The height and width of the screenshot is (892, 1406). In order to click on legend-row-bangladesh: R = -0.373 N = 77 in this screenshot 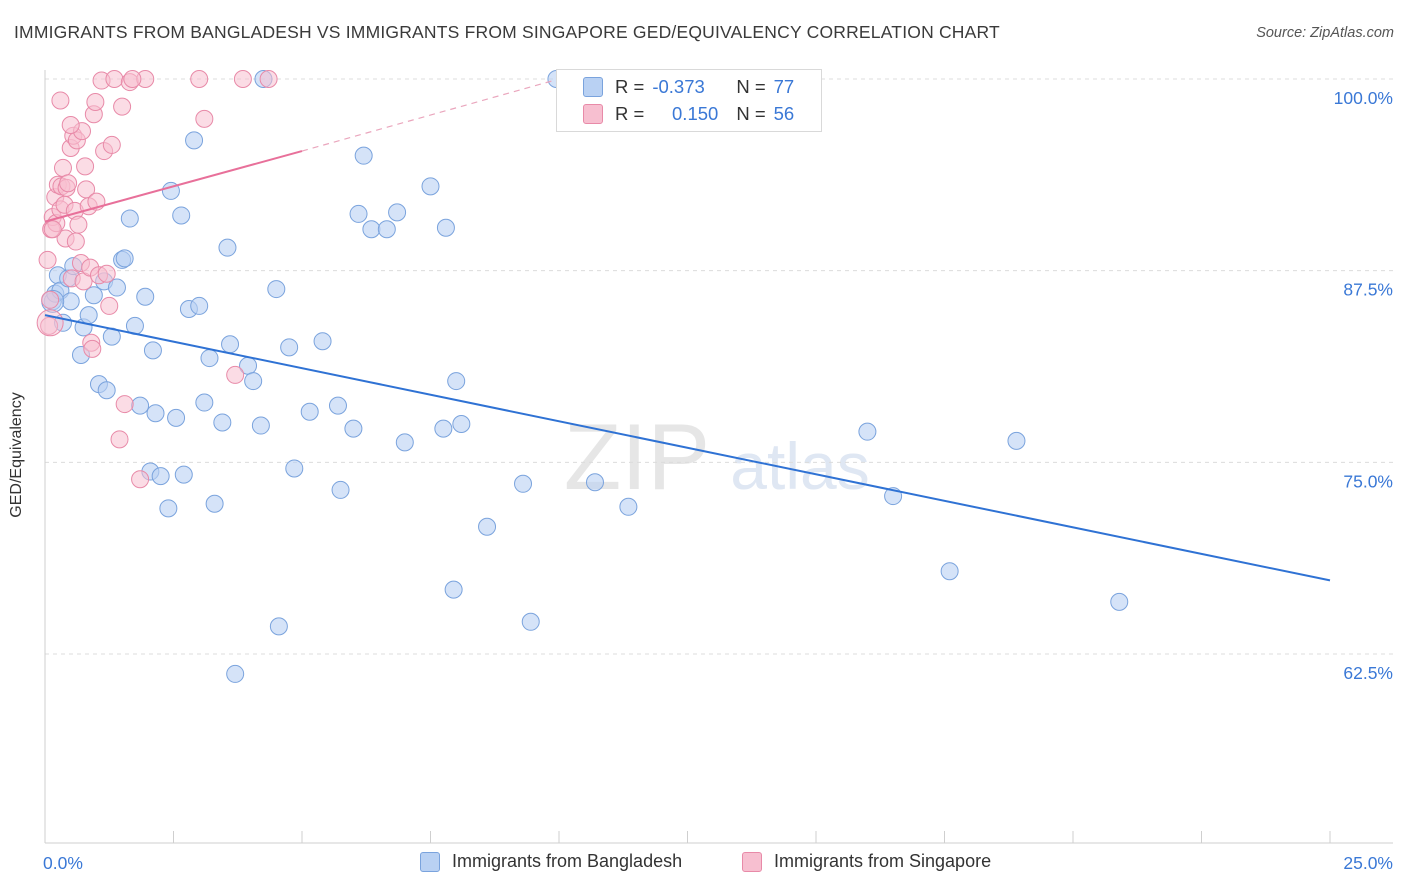, I will do `click(675, 87)`.